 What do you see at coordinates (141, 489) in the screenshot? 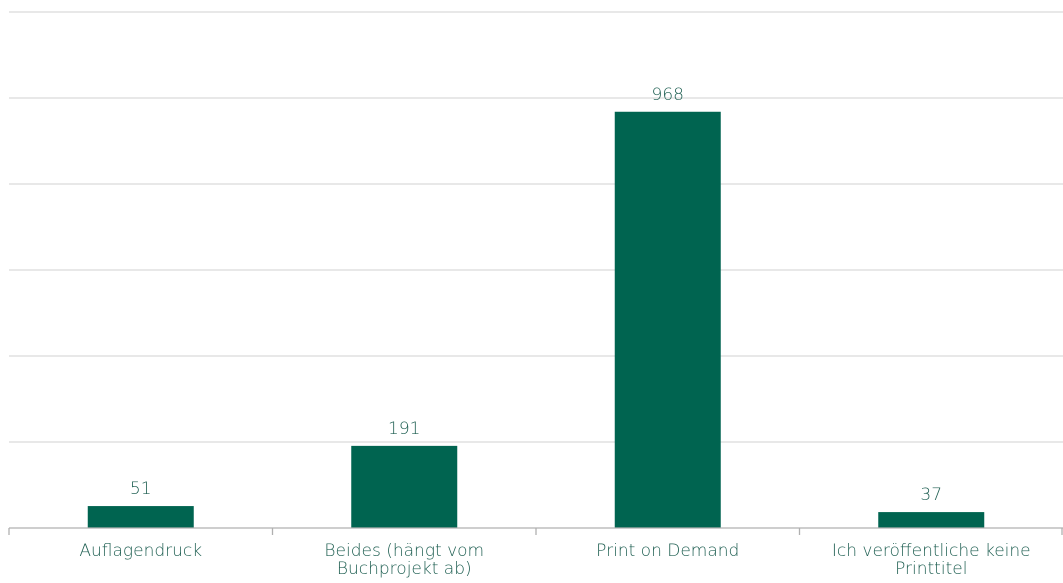
I see `data-label: 51` at bounding box center [141, 489].